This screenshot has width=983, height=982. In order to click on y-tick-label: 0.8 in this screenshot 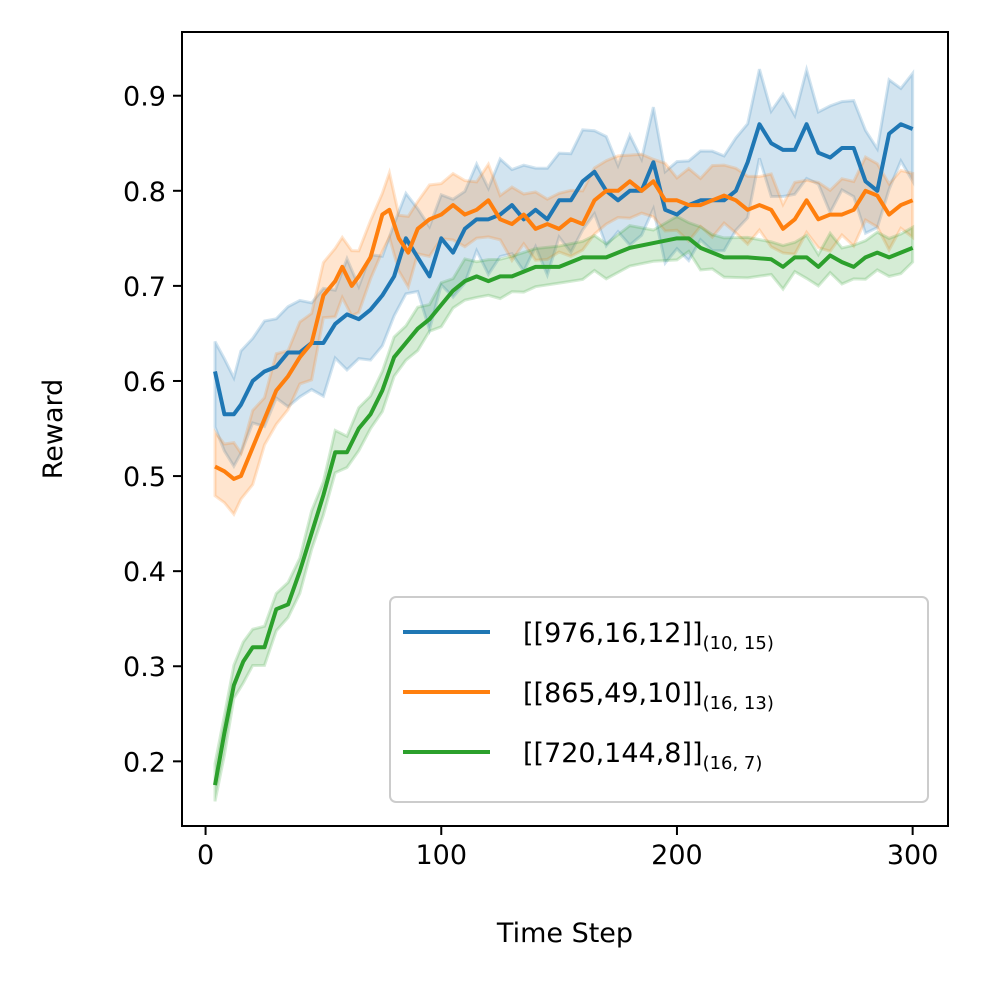, I will do `click(144, 192)`.